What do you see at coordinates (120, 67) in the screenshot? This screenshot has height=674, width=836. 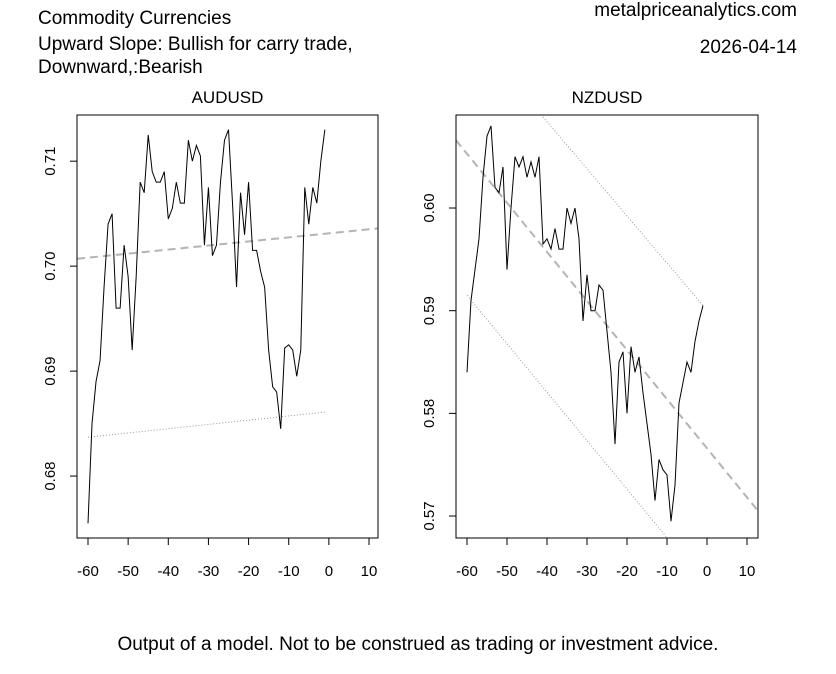 I see `title-line: Downward,:Bearish` at bounding box center [120, 67].